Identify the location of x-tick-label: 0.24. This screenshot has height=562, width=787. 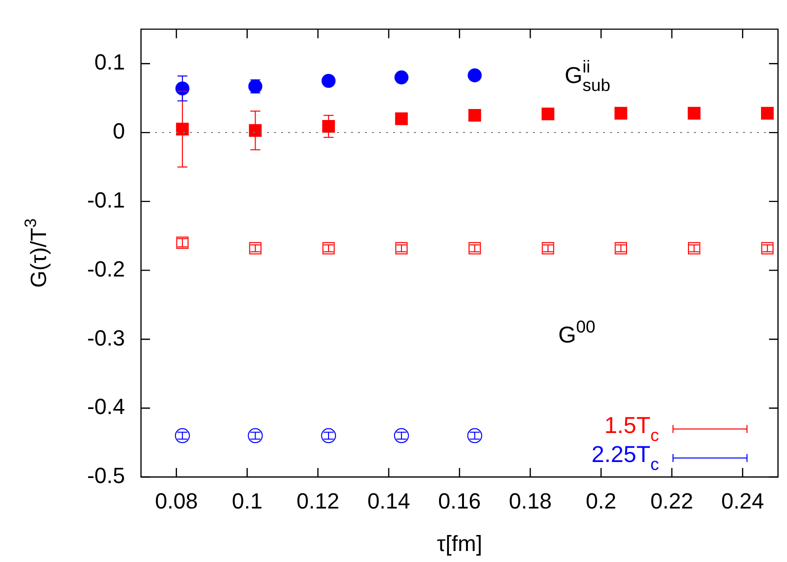
(742, 501).